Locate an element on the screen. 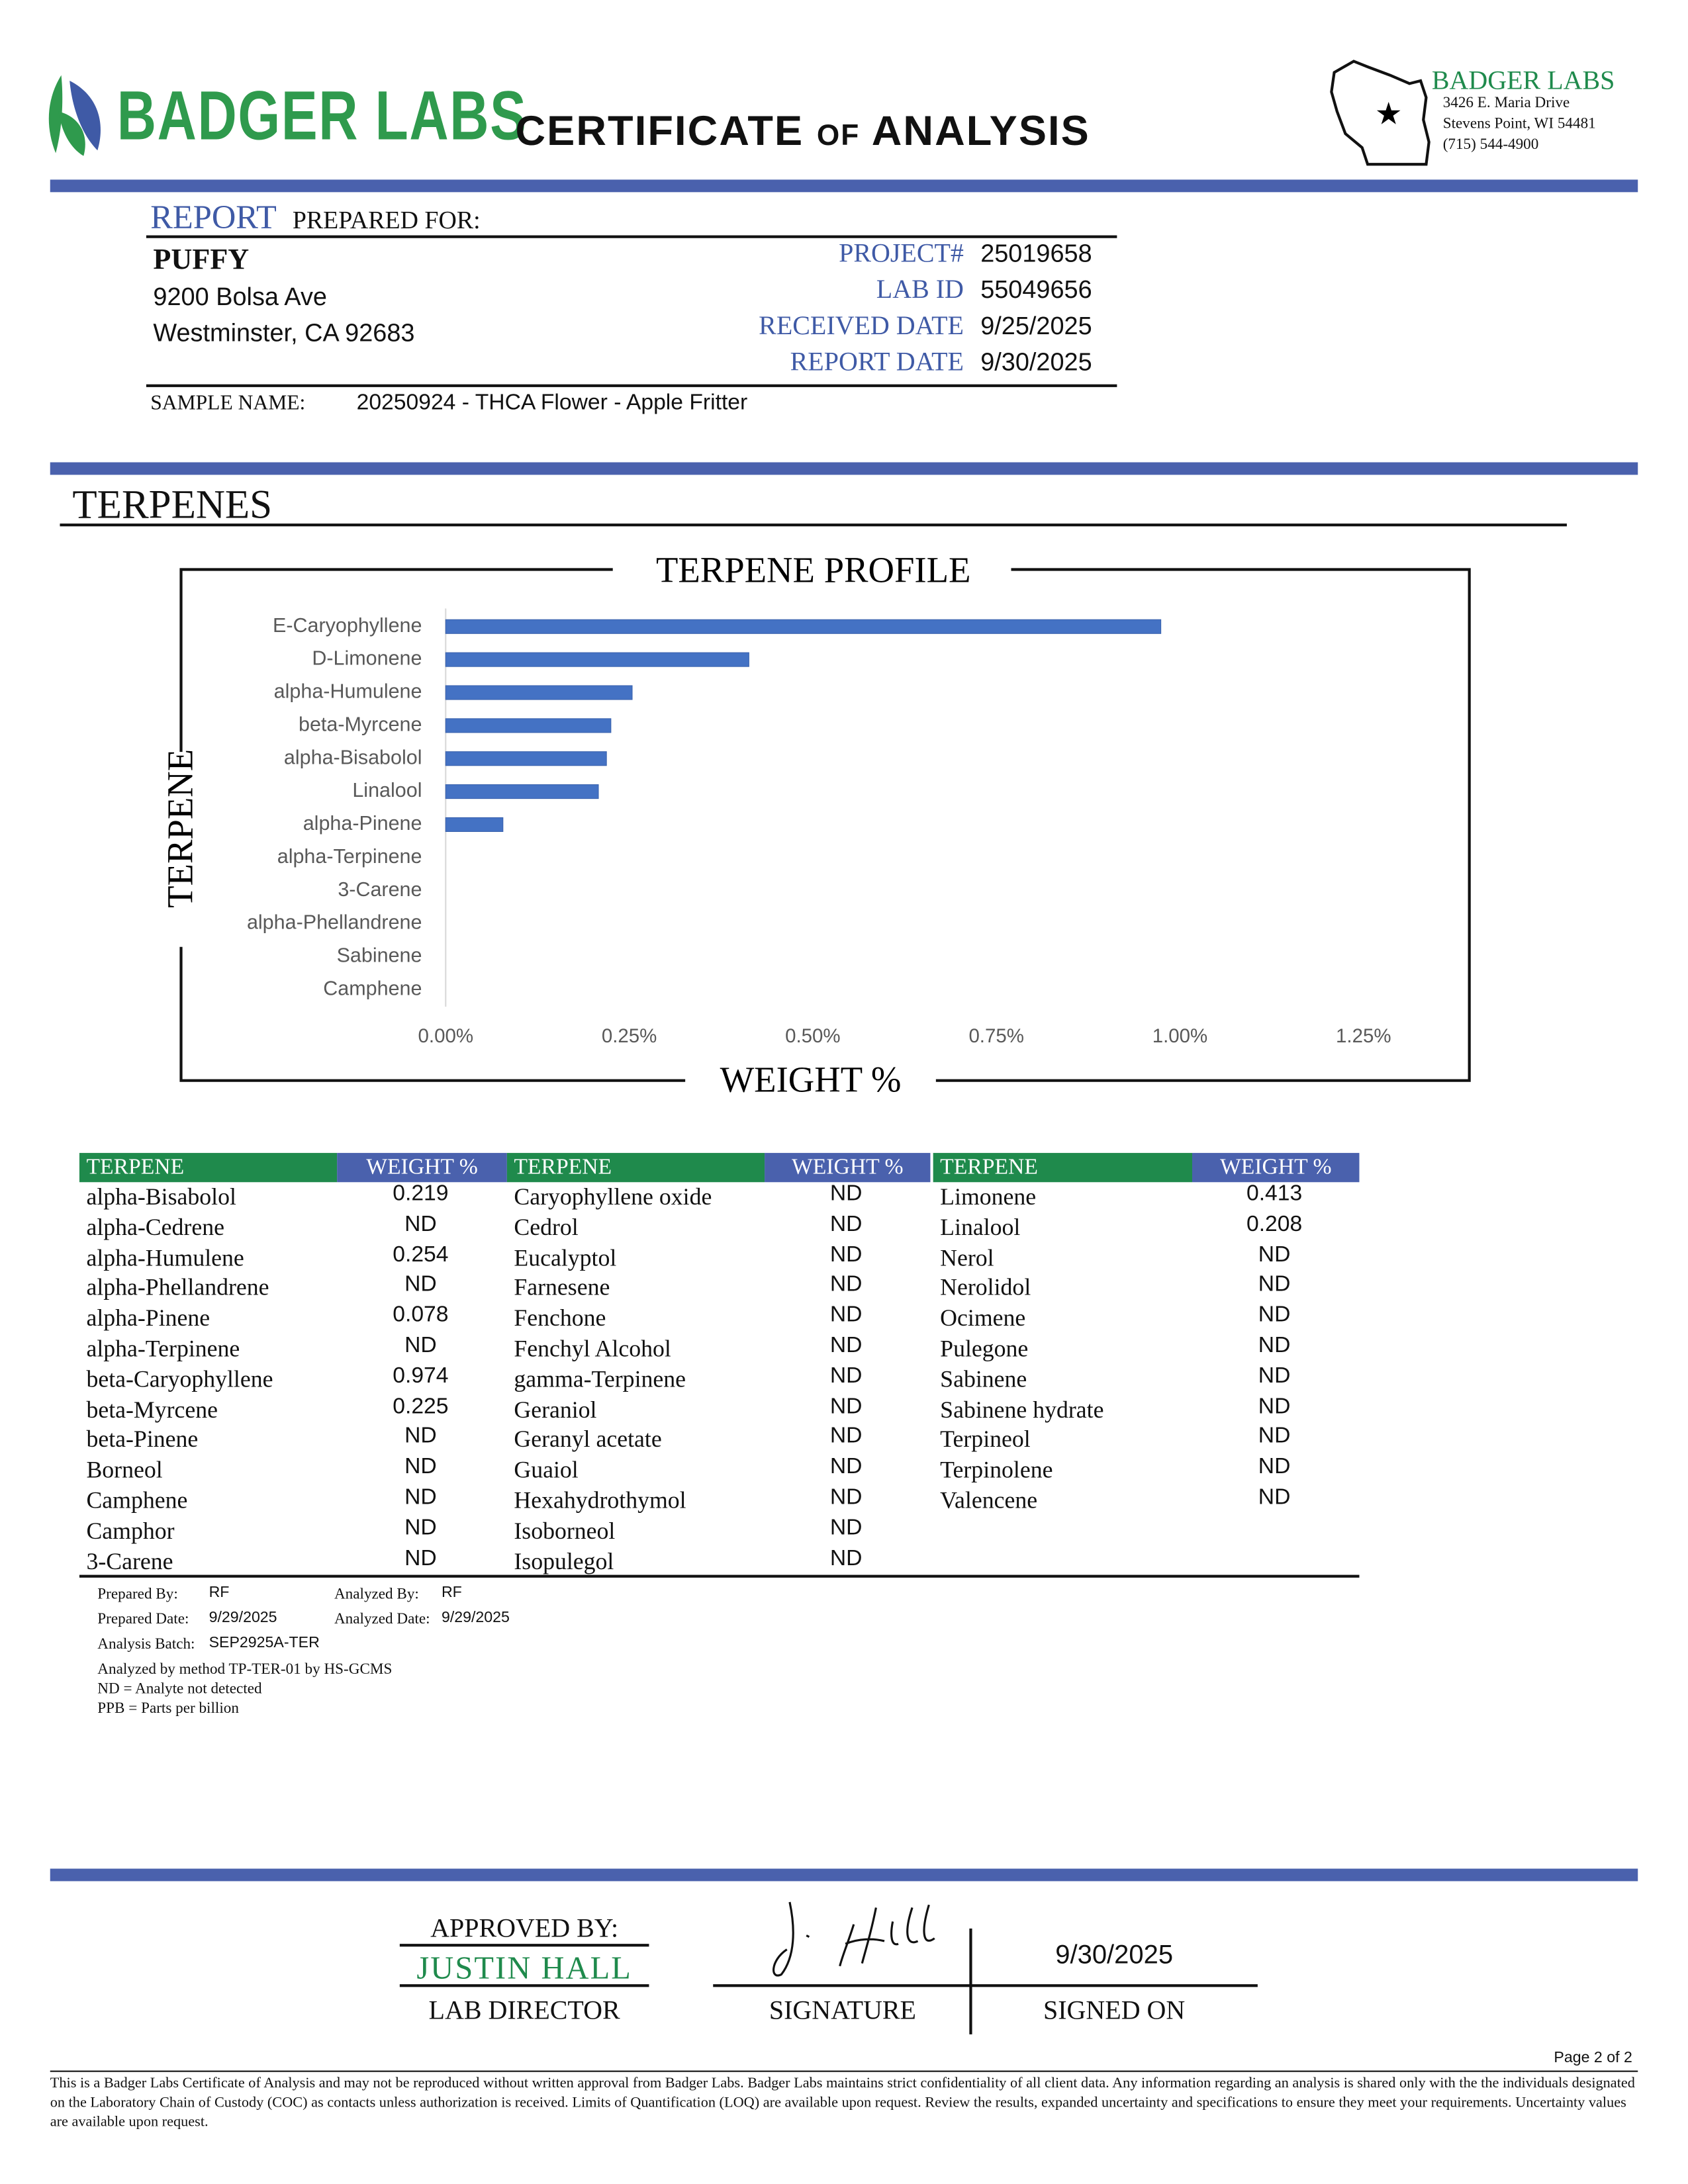 This screenshot has height=2184, width=1688. approved-label: APPROVED BY: is located at coordinates (524, 1929).